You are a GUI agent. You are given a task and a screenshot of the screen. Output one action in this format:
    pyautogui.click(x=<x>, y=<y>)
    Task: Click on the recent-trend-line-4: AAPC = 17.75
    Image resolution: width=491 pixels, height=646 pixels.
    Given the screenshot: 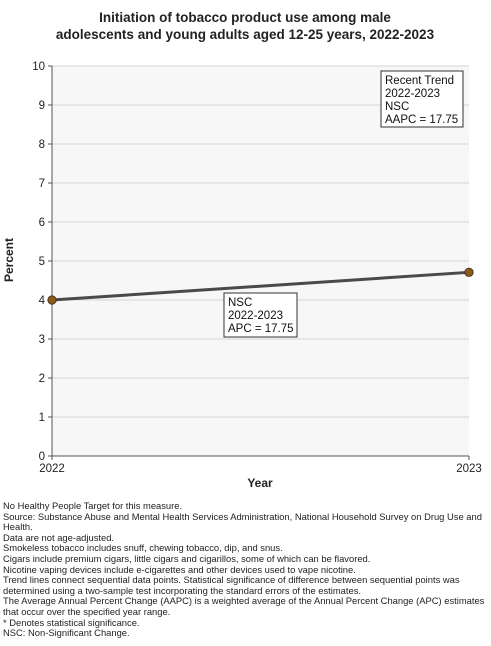 What is the action you would take?
    pyautogui.click(x=421, y=120)
    